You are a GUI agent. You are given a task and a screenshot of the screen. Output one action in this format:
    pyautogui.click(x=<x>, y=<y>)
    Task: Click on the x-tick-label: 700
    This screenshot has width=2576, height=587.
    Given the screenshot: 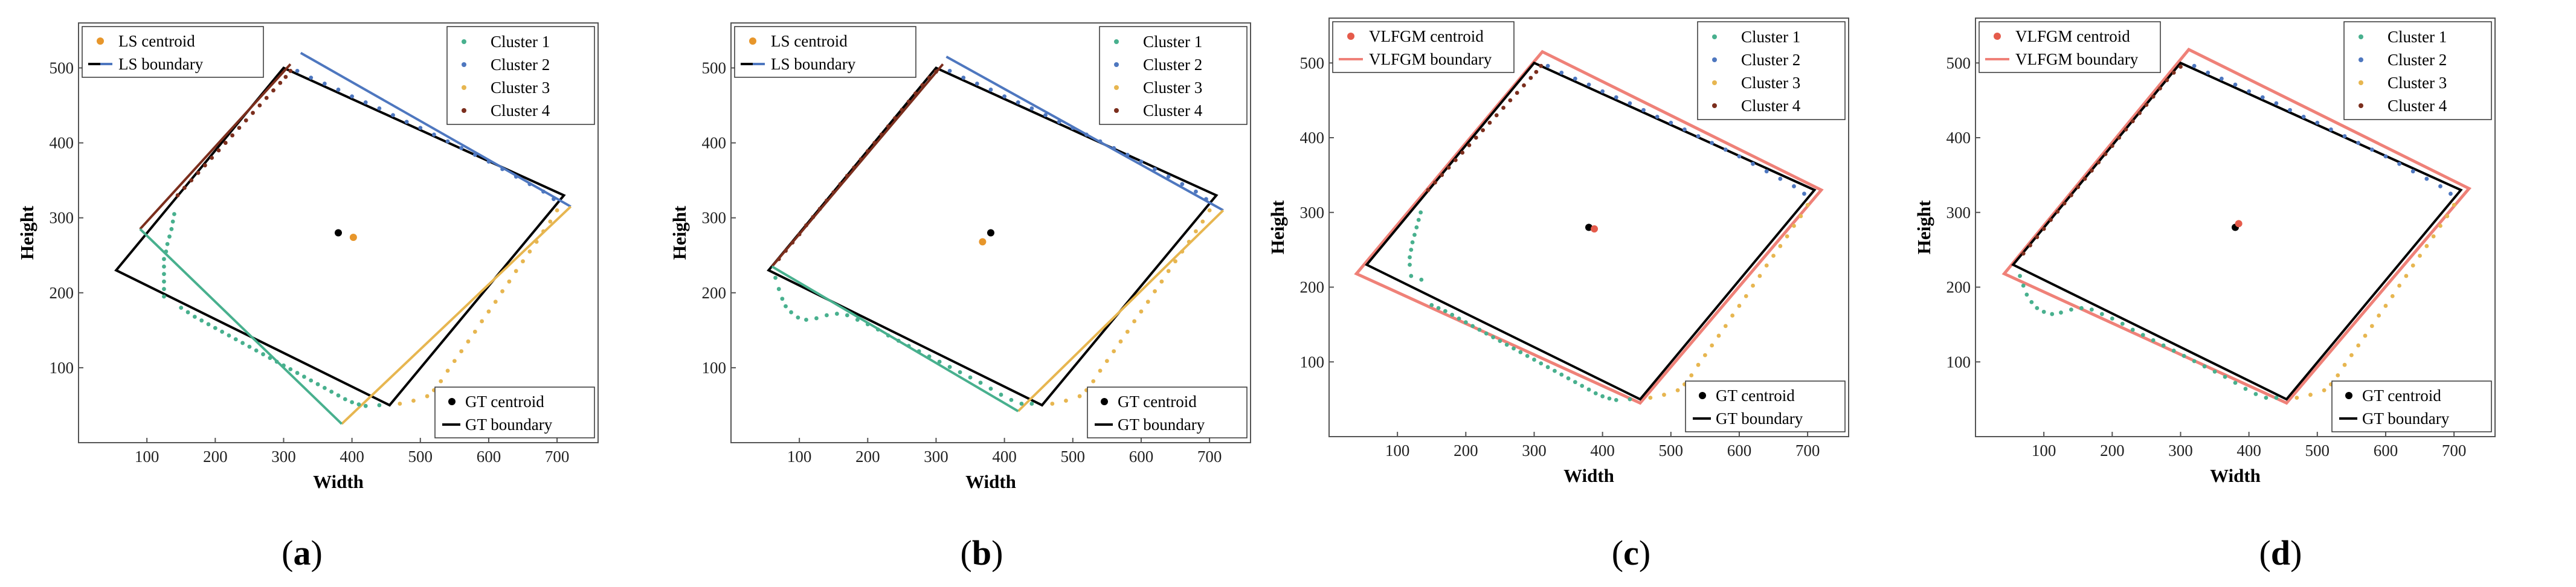 What is the action you would take?
    pyautogui.click(x=1808, y=451)
    